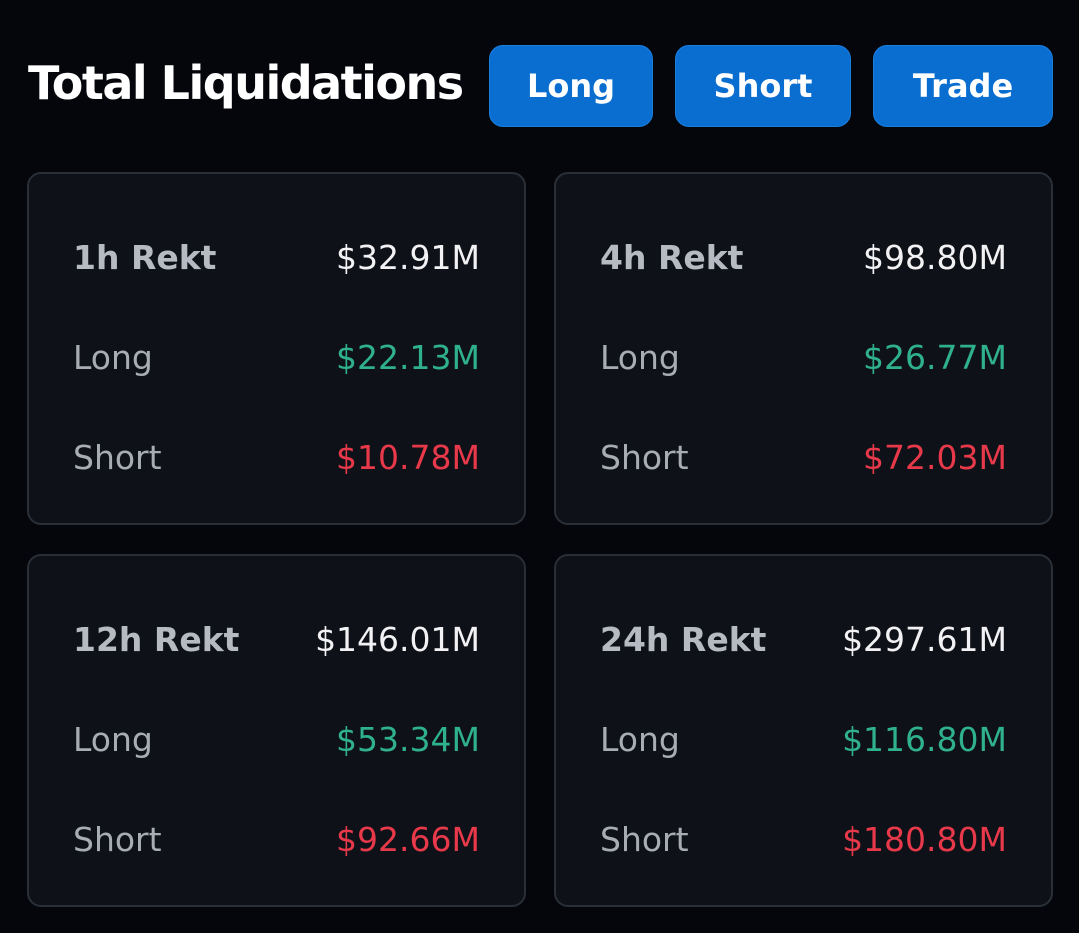 The width and height of the screenshot is (1079, 933). What do you see at coordinates (145, 257) in the screenshot?
I see `row-label: 1h Rekt` at bounding box center [145, 257].